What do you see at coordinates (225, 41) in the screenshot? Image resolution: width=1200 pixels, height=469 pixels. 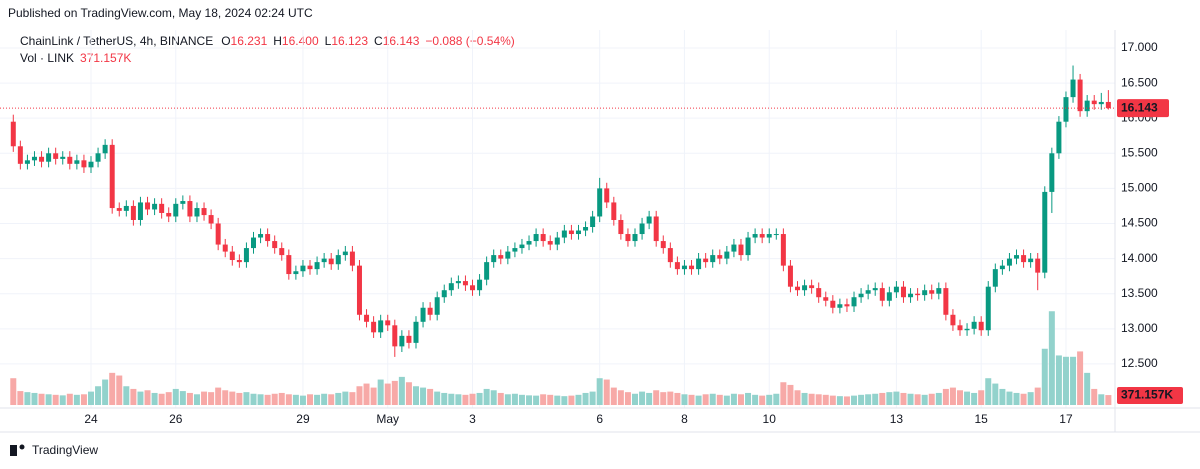 I see `ohlc-label: O` at bounding box center [225, 41].